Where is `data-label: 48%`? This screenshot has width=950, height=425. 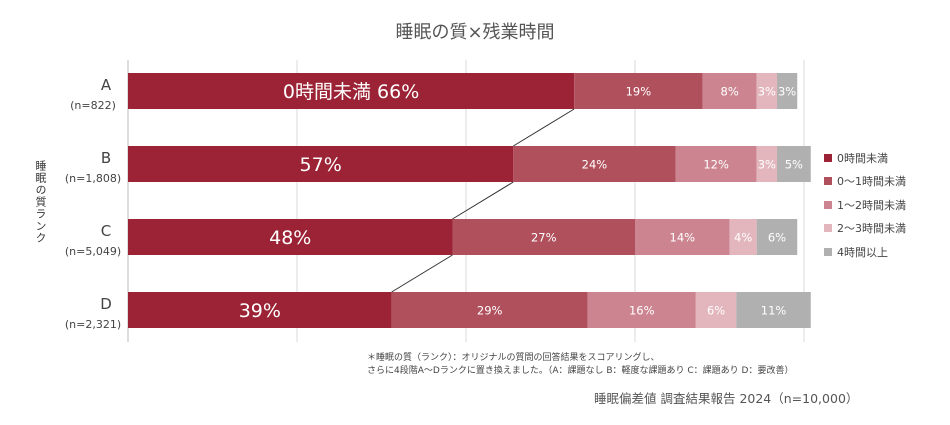 data-label: 48% is located at coordinates (290, 238).